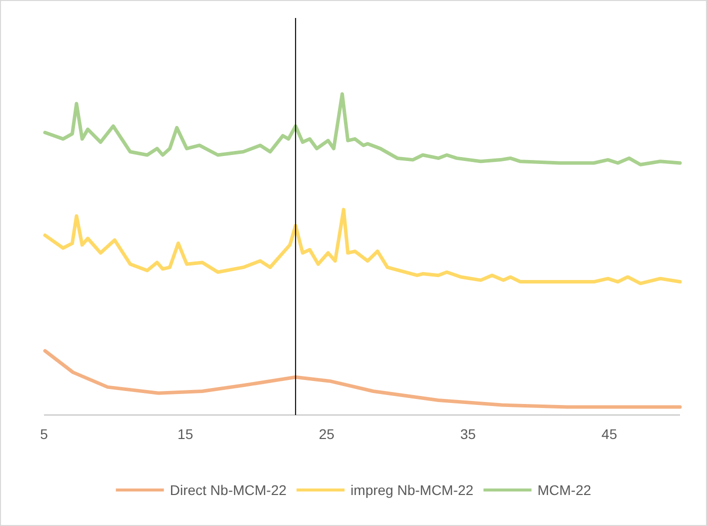  What do you see at coordinates (564, 490) in the screenshot?
I see `legend-label: MCM-22` at bounding box center [564, 490].